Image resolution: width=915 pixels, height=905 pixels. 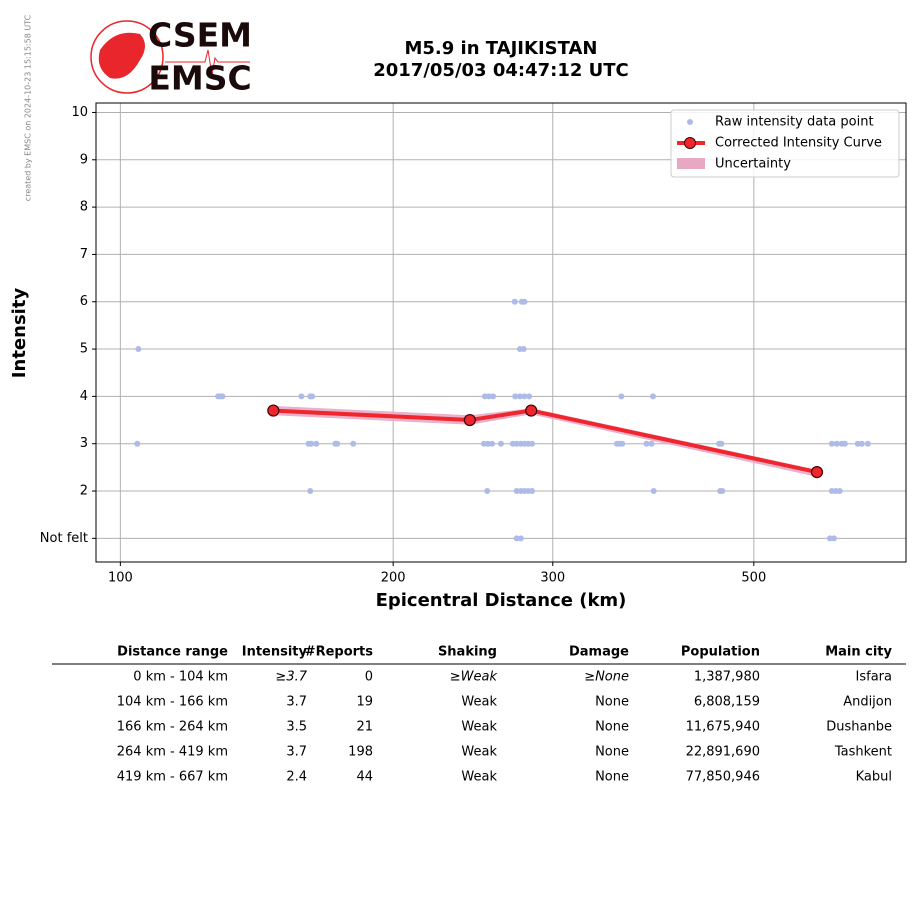 I want to click on table-cell: Dushanbe, so click(x=859, y=727).